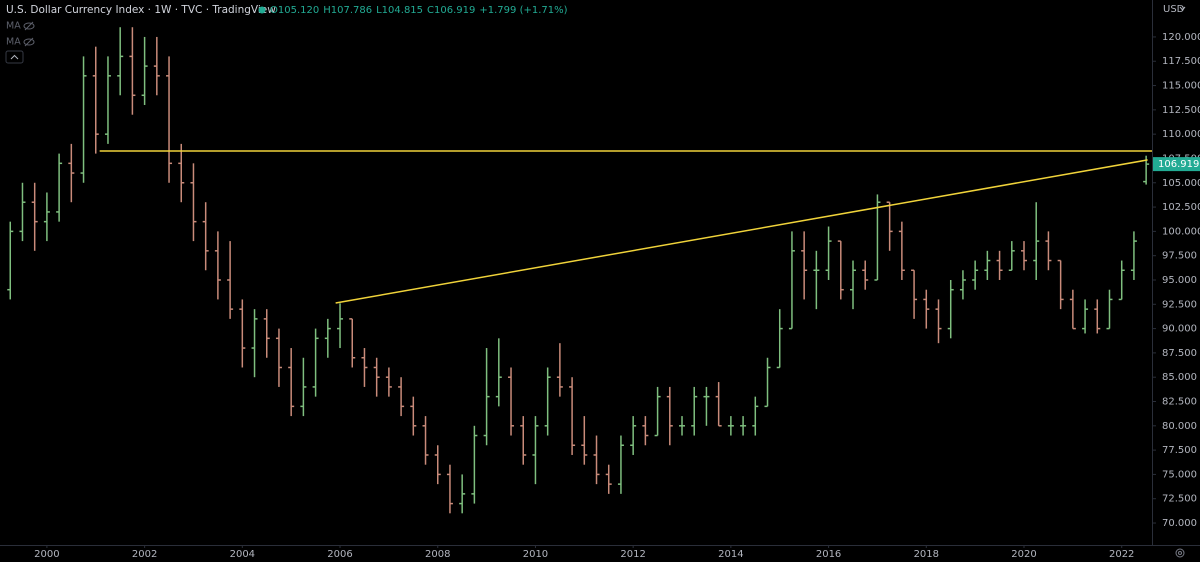 This screenshot has width=1200, height=562. What do you see at coordinates (1179, 450) in the screenshot?
I see `y-tick-label: 77.500` at bounding box center [1179, 450].